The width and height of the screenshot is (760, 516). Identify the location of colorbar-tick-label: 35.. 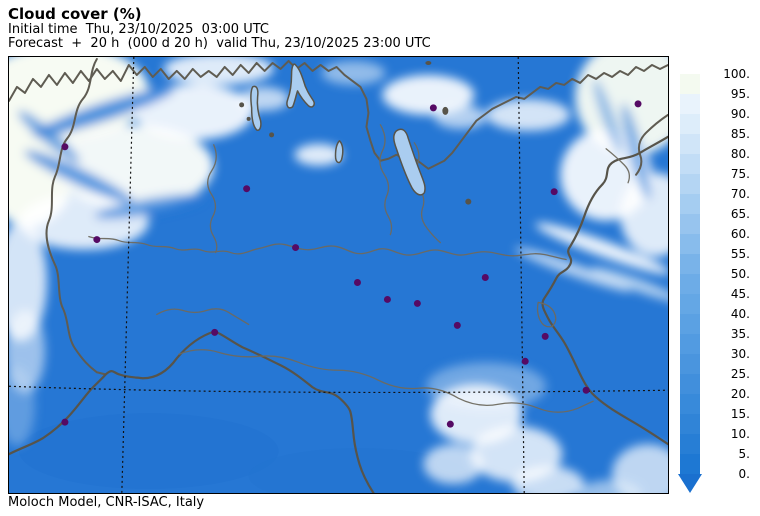
(740, 334).